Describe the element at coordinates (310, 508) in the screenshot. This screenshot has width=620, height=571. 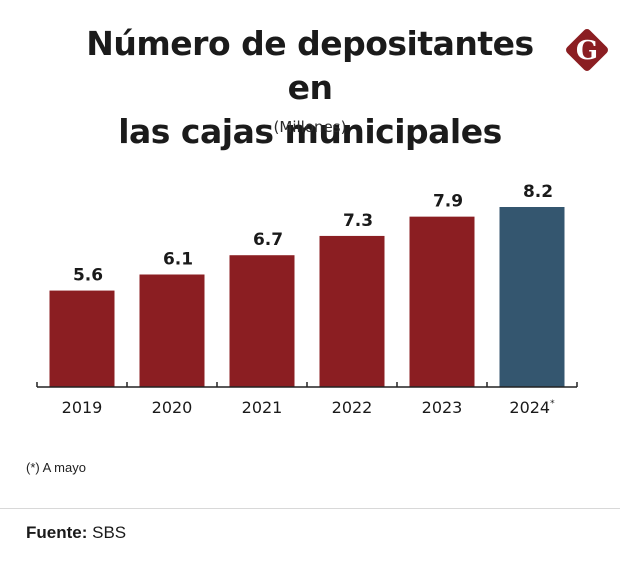
I see `footer-divider` at that location.